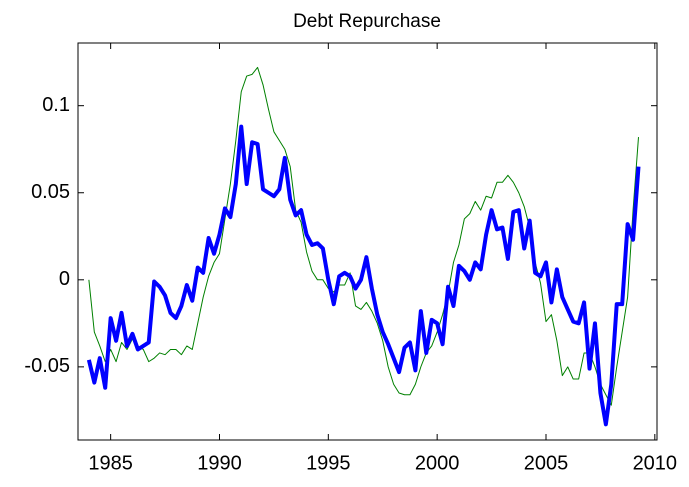 The image size is (689, 487). What do you see at coordinates (64, 279) in the screenshot?
I see `y-tick-label: 0` at bounding box center [64, 279].